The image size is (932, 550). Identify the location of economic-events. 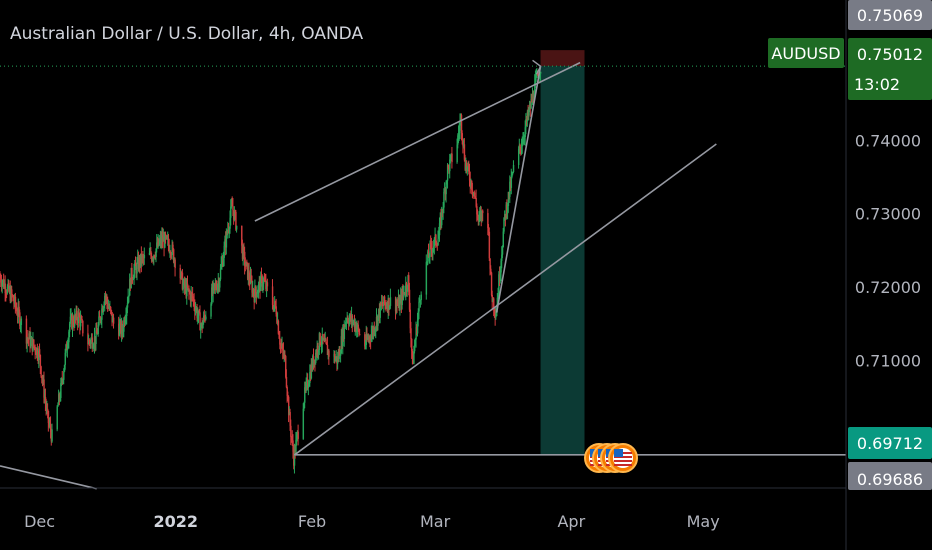
(611, 458).